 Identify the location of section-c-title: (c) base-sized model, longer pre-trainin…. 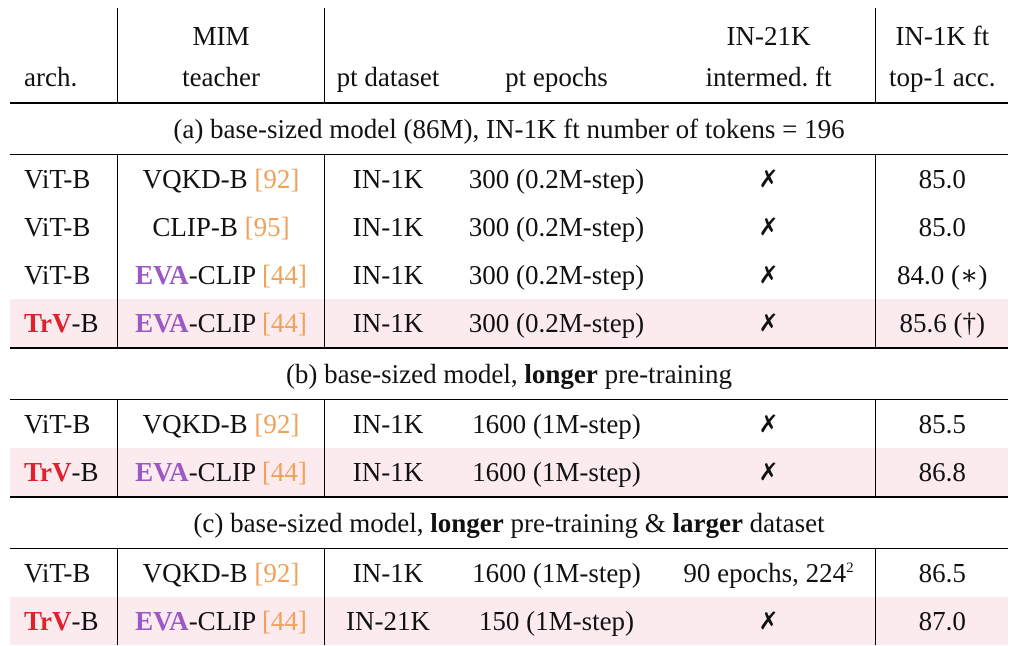
(509, 523).